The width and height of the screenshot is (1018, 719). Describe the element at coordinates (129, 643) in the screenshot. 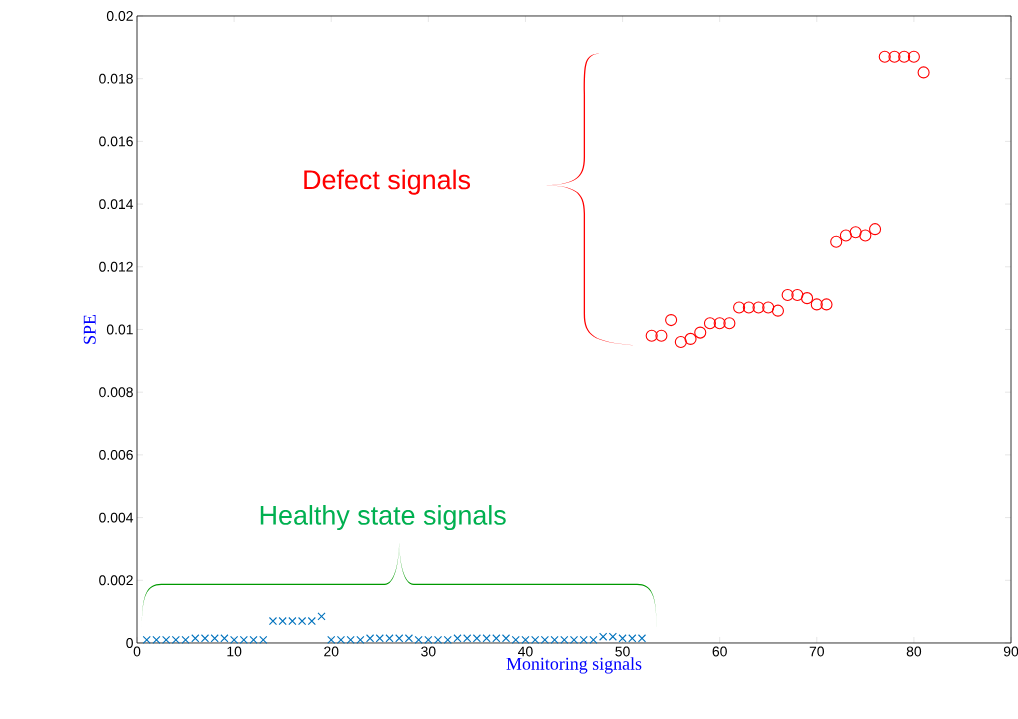

I see `y-tick-label: 0` at that location.